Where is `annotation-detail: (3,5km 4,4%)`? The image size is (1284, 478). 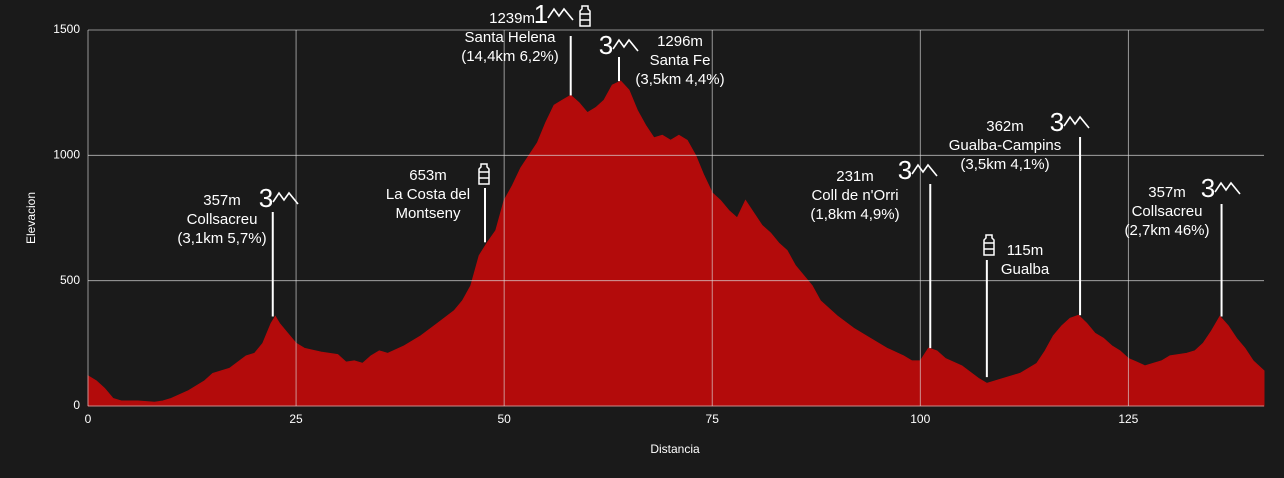
annotation-detail: (3,5km 4,4%) is located at coordinates (679, 79).